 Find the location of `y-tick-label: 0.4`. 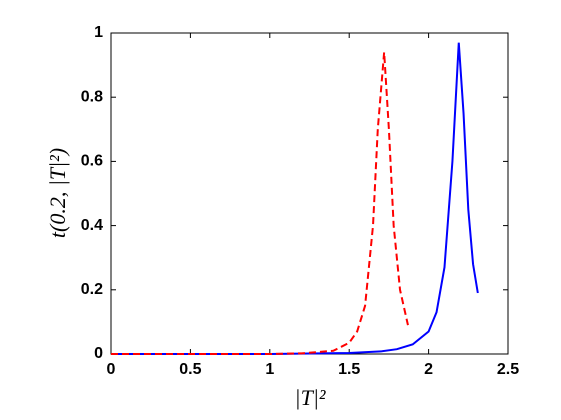

y-tick-label: 0.4 is located at coordinates (92, 225).